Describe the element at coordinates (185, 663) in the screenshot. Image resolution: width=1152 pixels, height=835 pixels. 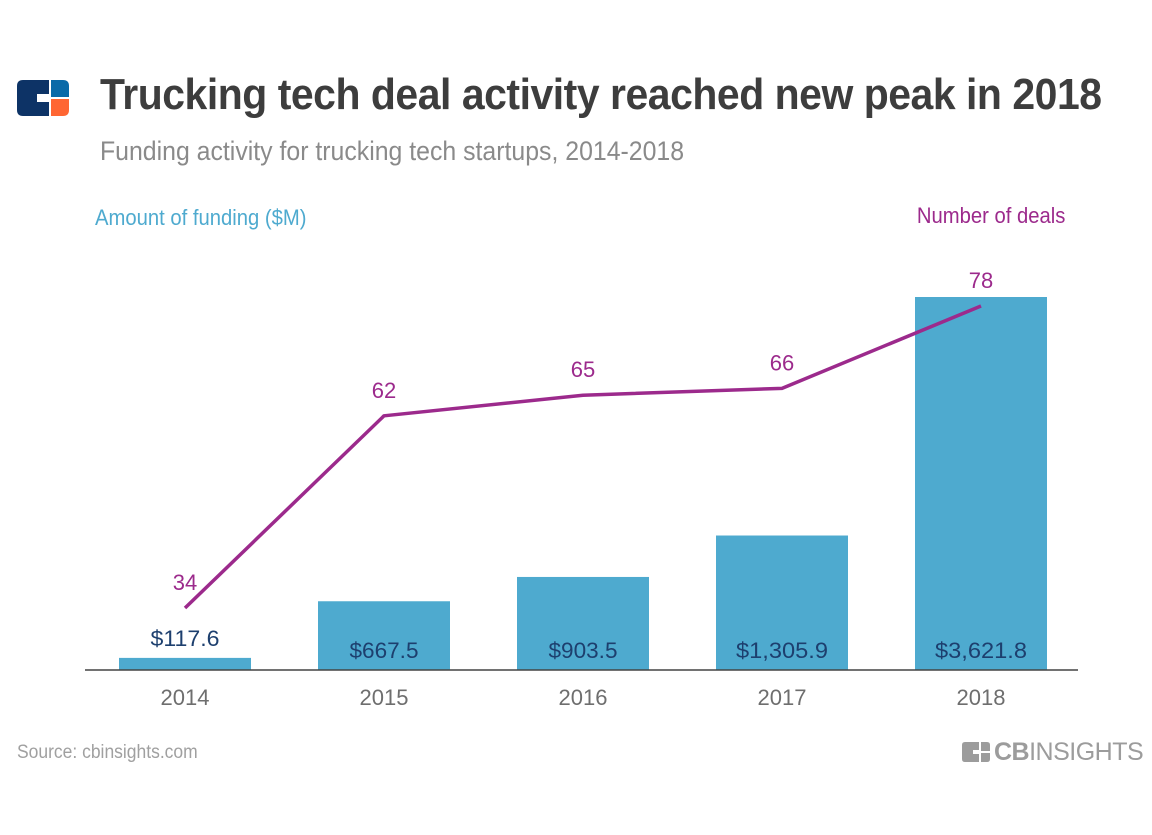
I see `bar-2014` at that location.